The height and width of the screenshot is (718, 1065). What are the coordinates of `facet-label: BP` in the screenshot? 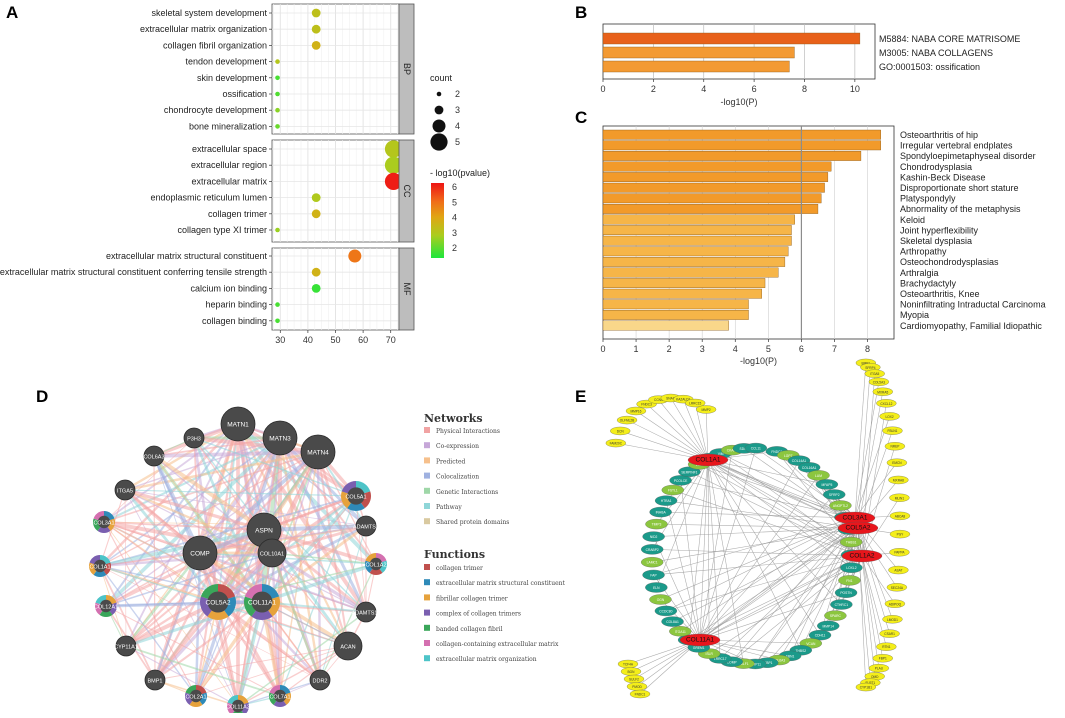 It's located at (407, 69).